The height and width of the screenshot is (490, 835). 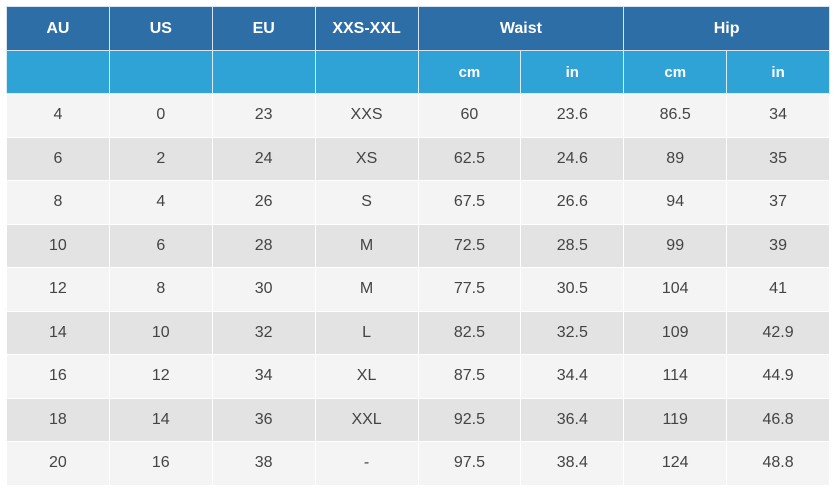 What do you see at coordinates (58, 245) in the screenshot?
I see `cell-au: 10` at bounding box center [58, 245].